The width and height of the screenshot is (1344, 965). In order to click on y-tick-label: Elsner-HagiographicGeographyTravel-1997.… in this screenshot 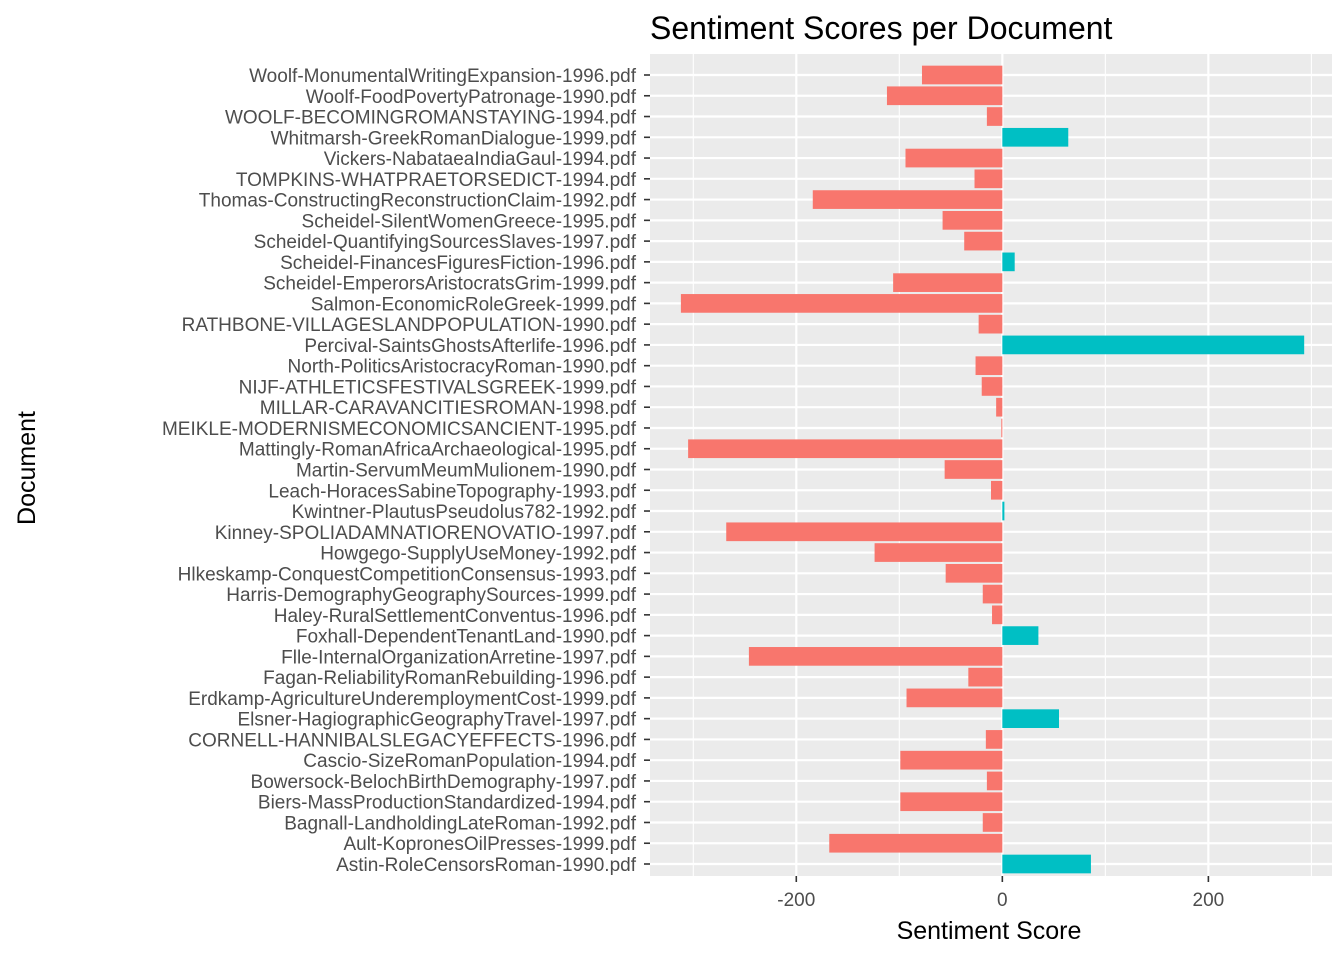, I will do `click(436, 720)`.